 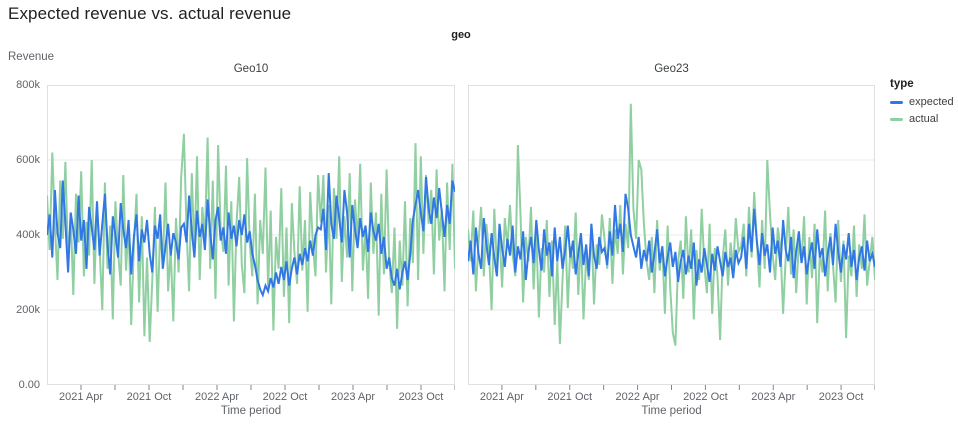 I want to click on facet-dimension-label: geo, so click(x=461, y=35).